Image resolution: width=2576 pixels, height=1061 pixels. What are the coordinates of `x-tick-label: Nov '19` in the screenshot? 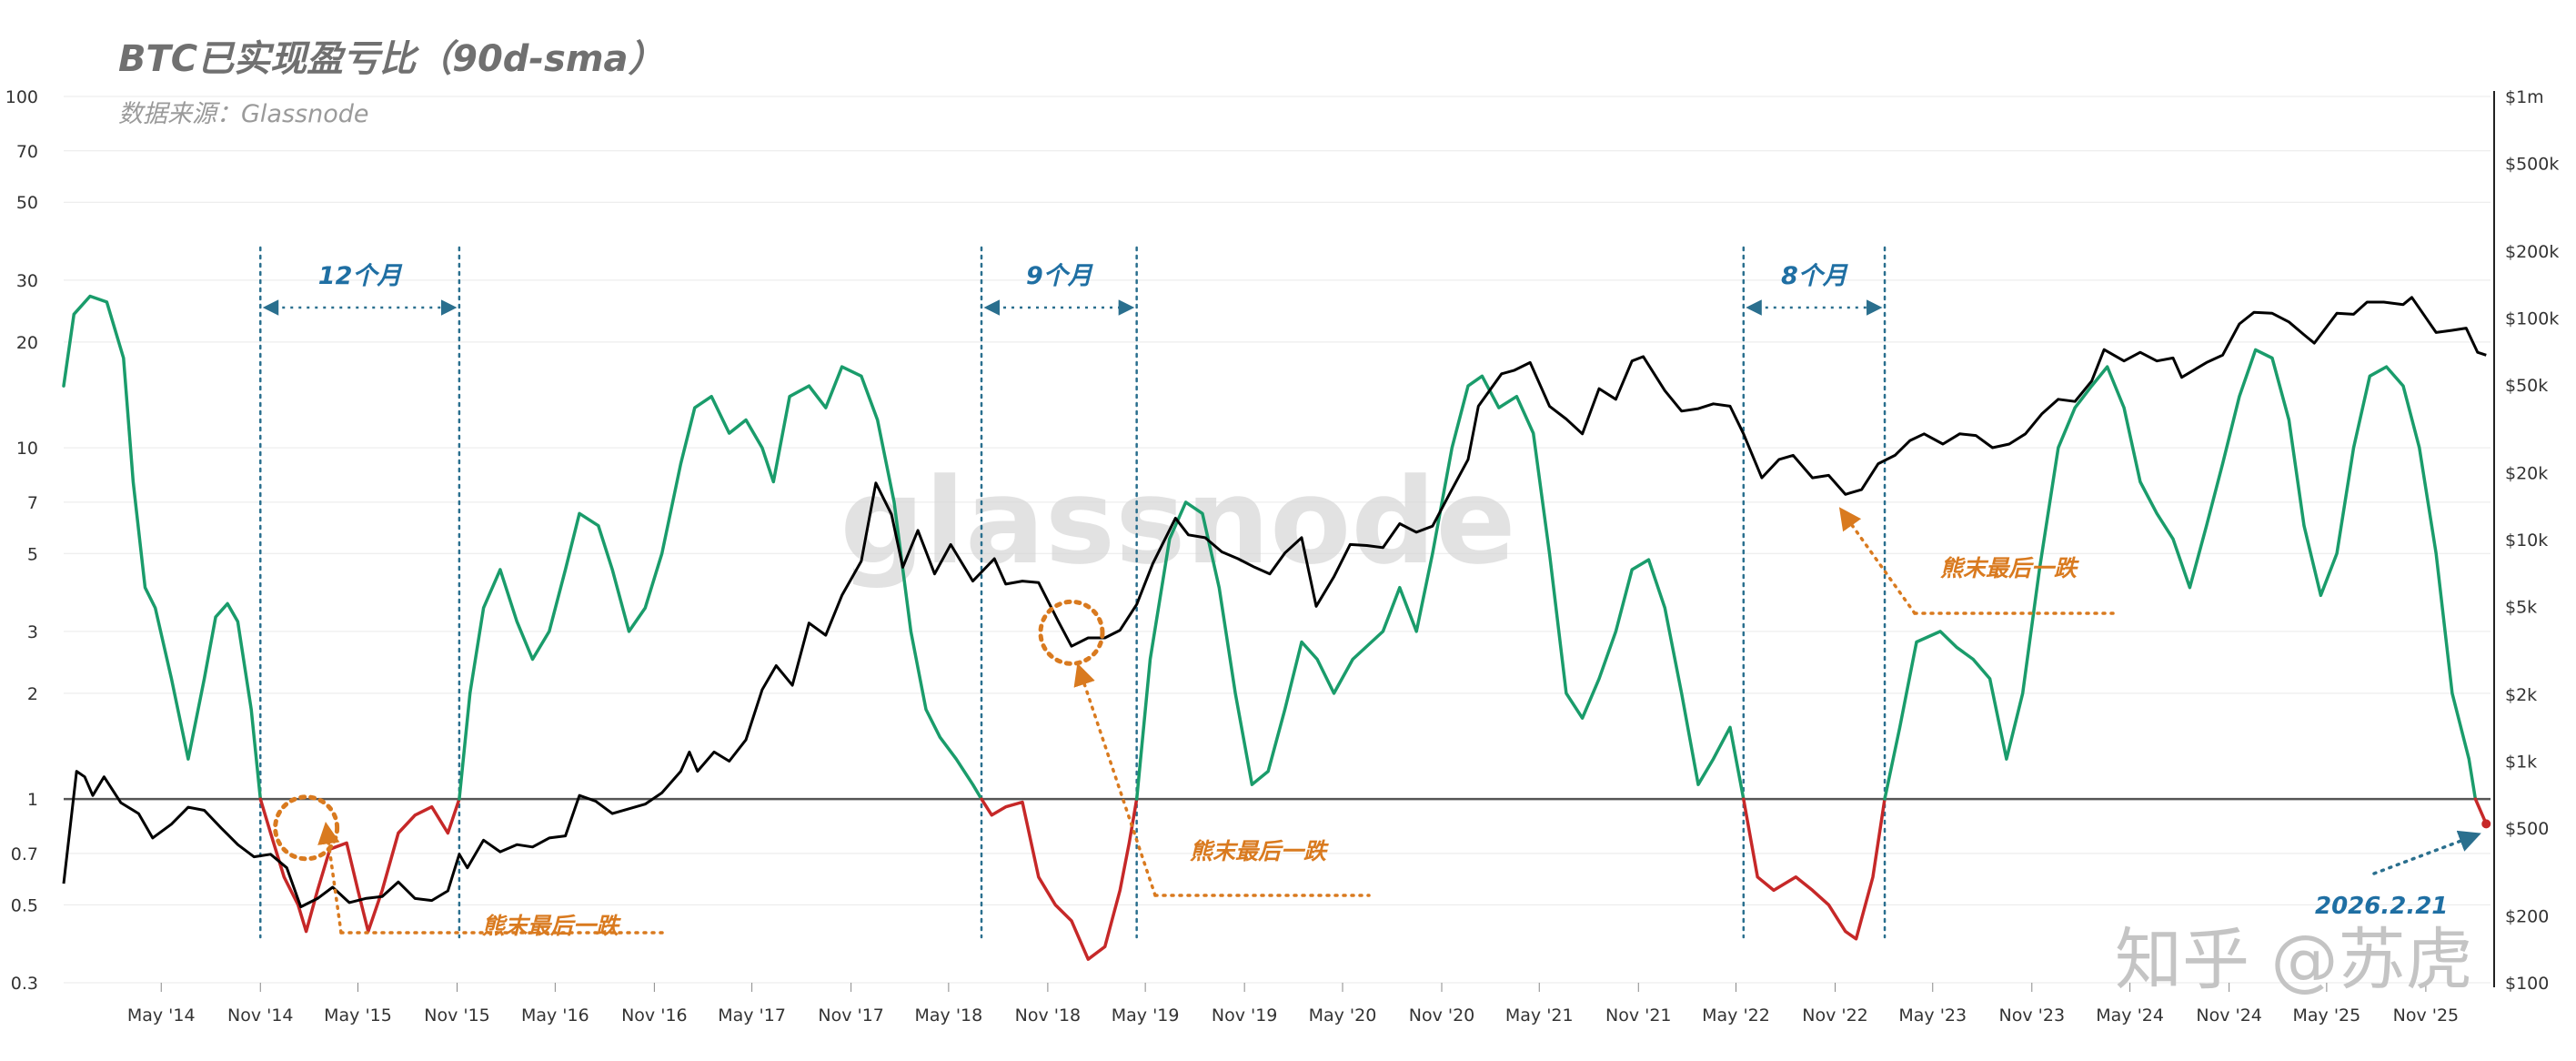 It's located at (1245, 1015).